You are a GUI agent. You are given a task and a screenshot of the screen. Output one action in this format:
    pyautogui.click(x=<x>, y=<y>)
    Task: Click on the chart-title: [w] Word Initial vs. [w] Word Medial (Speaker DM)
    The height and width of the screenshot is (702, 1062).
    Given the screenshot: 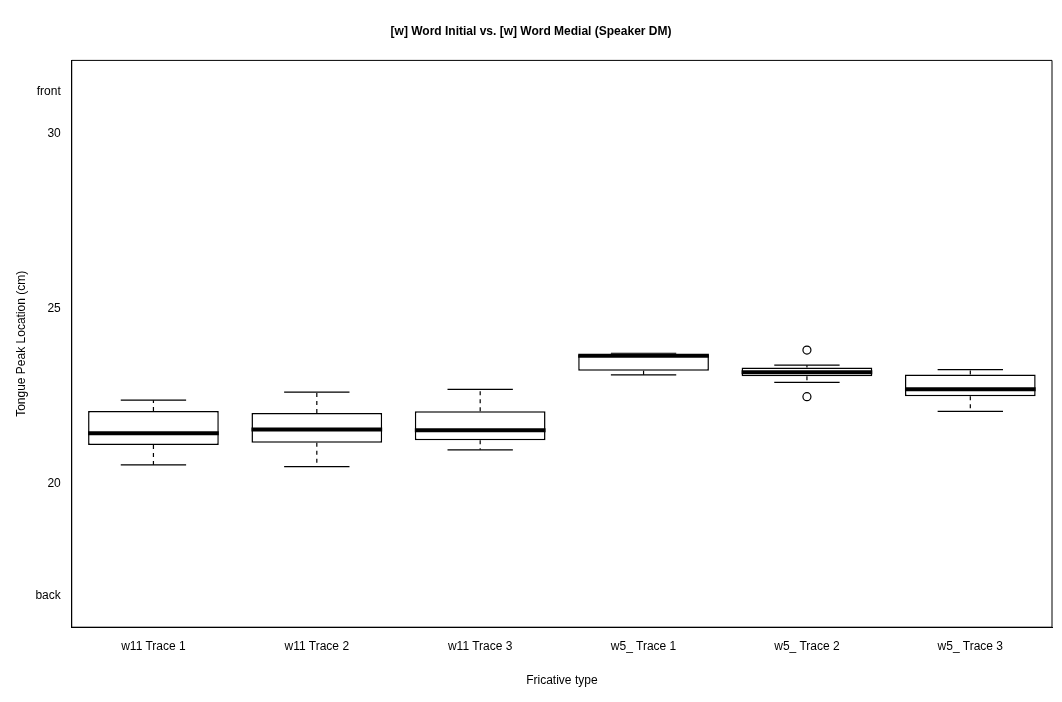 What is the action you would take?
    pyautogui.click(x=531, y=30)
    